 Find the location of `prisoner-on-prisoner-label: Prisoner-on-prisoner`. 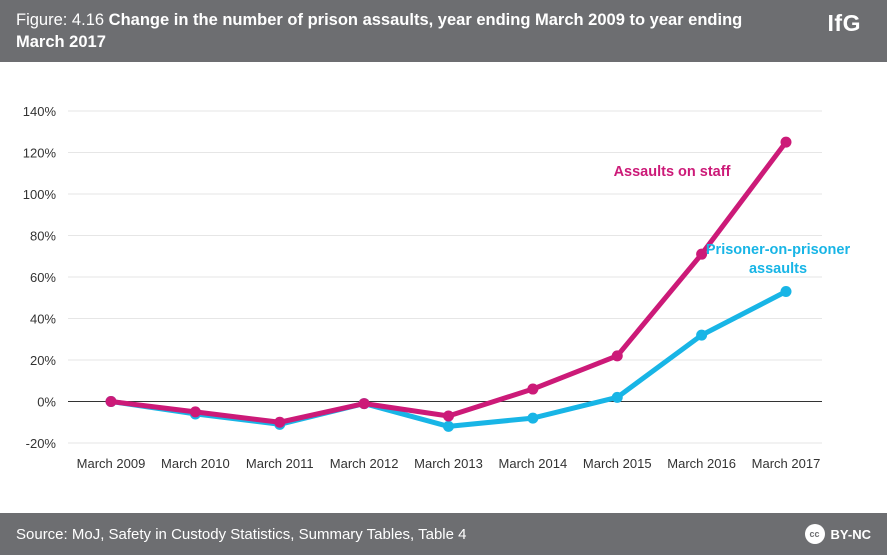

prisoner-on-prisoner-label: Prisoner-on-prisoner is located at coordinates (778, 250).